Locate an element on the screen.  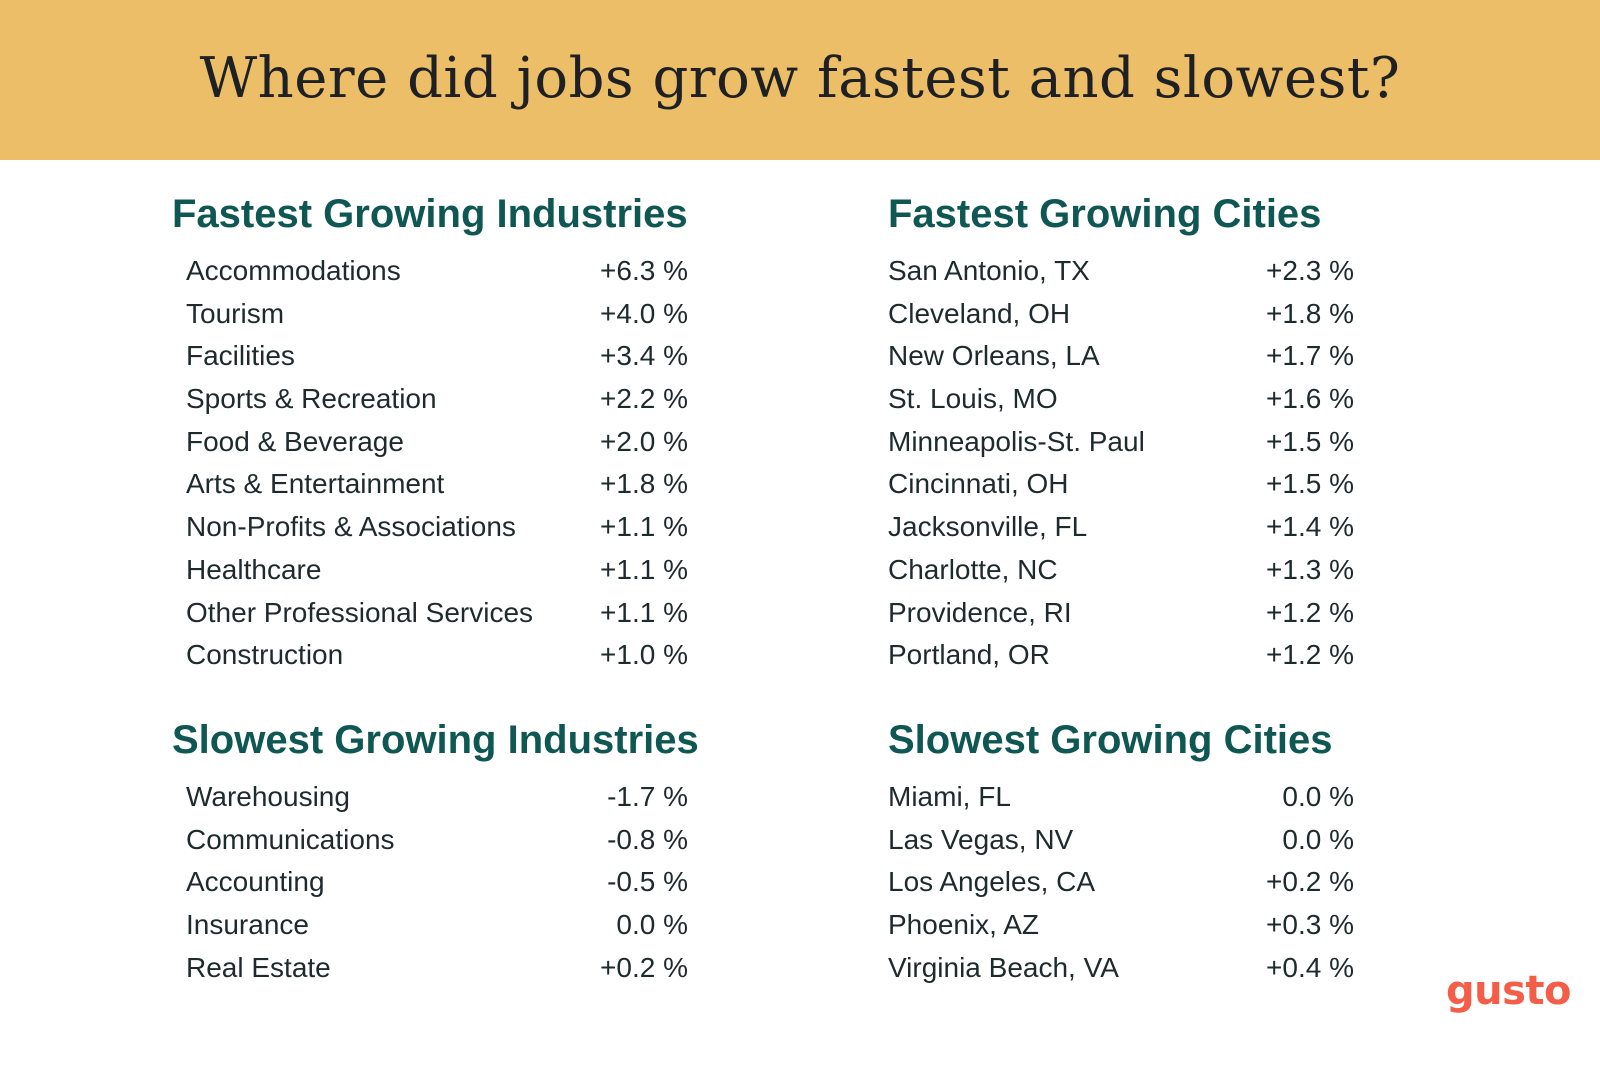
row-label: Real Estate is located at coordinates (258, 967).